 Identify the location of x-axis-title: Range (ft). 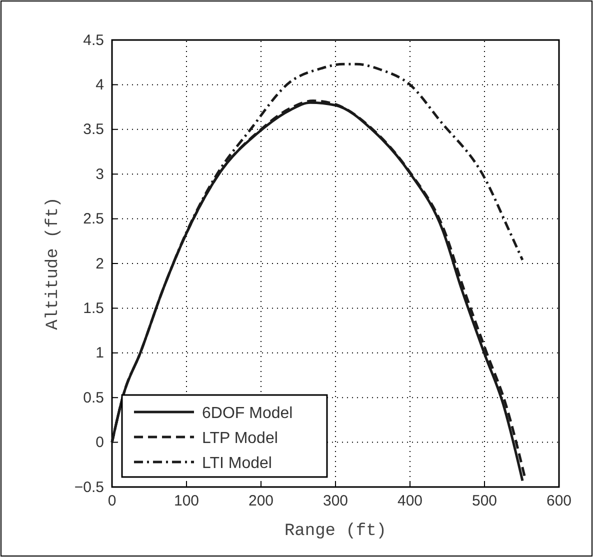
(335, 531).